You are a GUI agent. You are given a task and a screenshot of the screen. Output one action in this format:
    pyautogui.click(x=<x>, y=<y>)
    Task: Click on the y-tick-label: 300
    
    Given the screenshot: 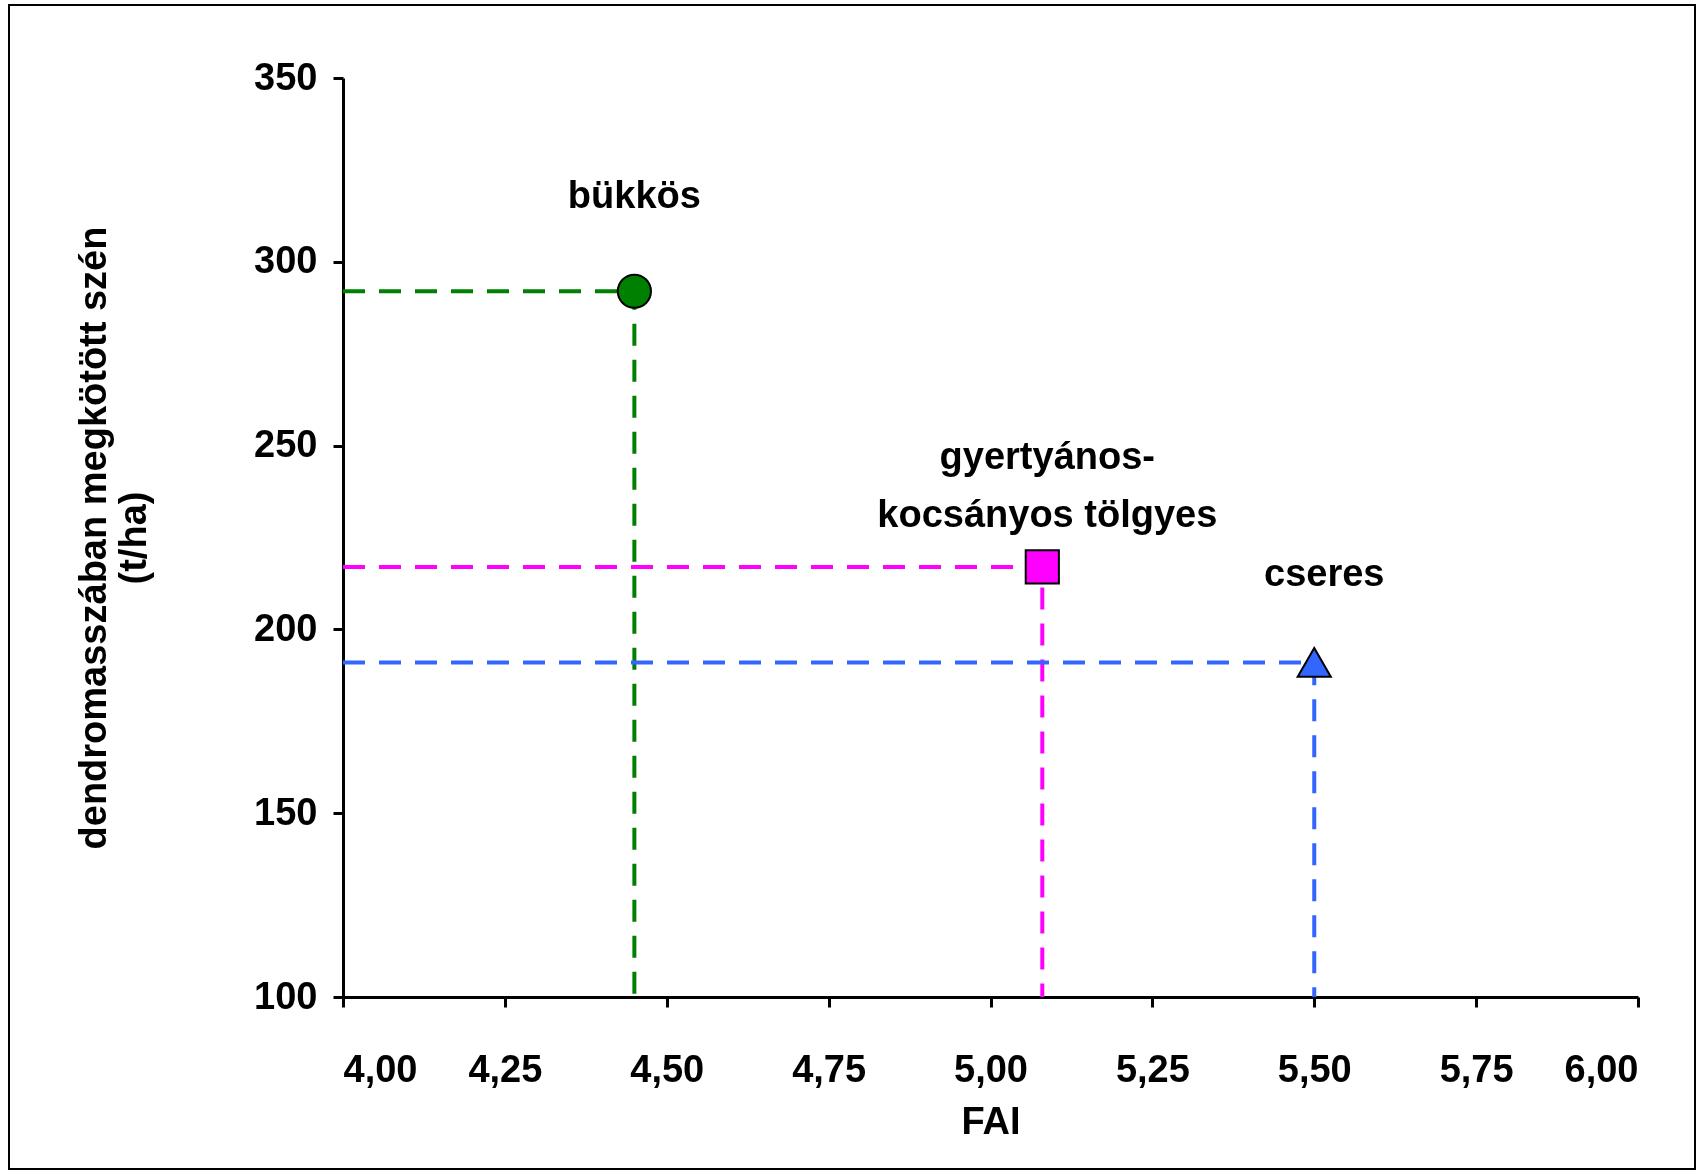 What is the action you would take?
    pyautogui.click(x=286, y=260)
    